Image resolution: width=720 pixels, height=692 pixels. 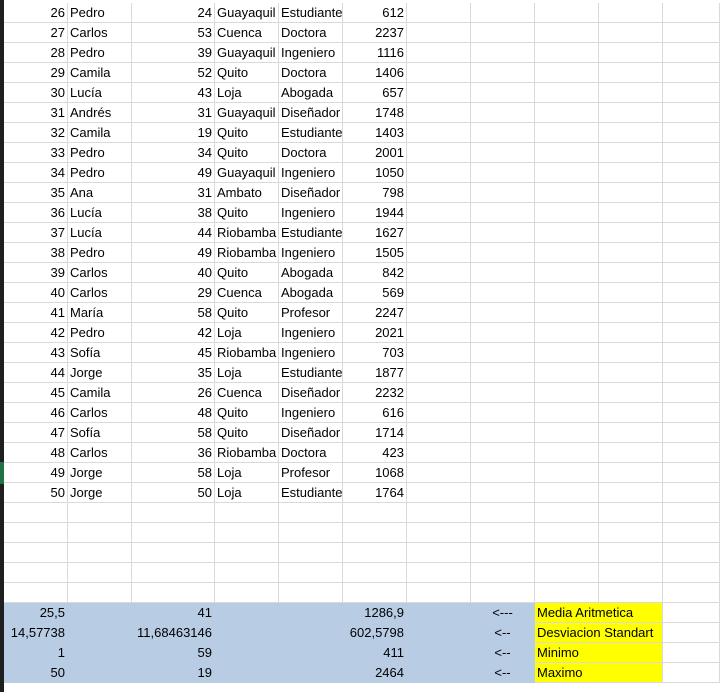 I want to click on stat-value-c: 59, so click(x=173, y=653).